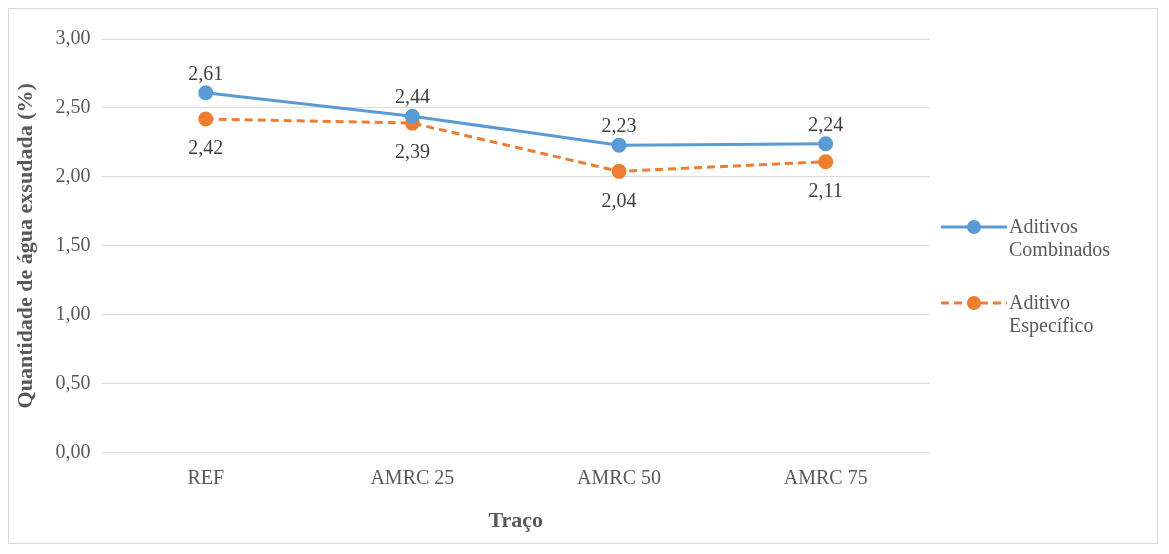 The image size is (1169, 554). Describe the element at coordinates (619, 125) in the screenshot. I see `data-label: 2,23` at that location.